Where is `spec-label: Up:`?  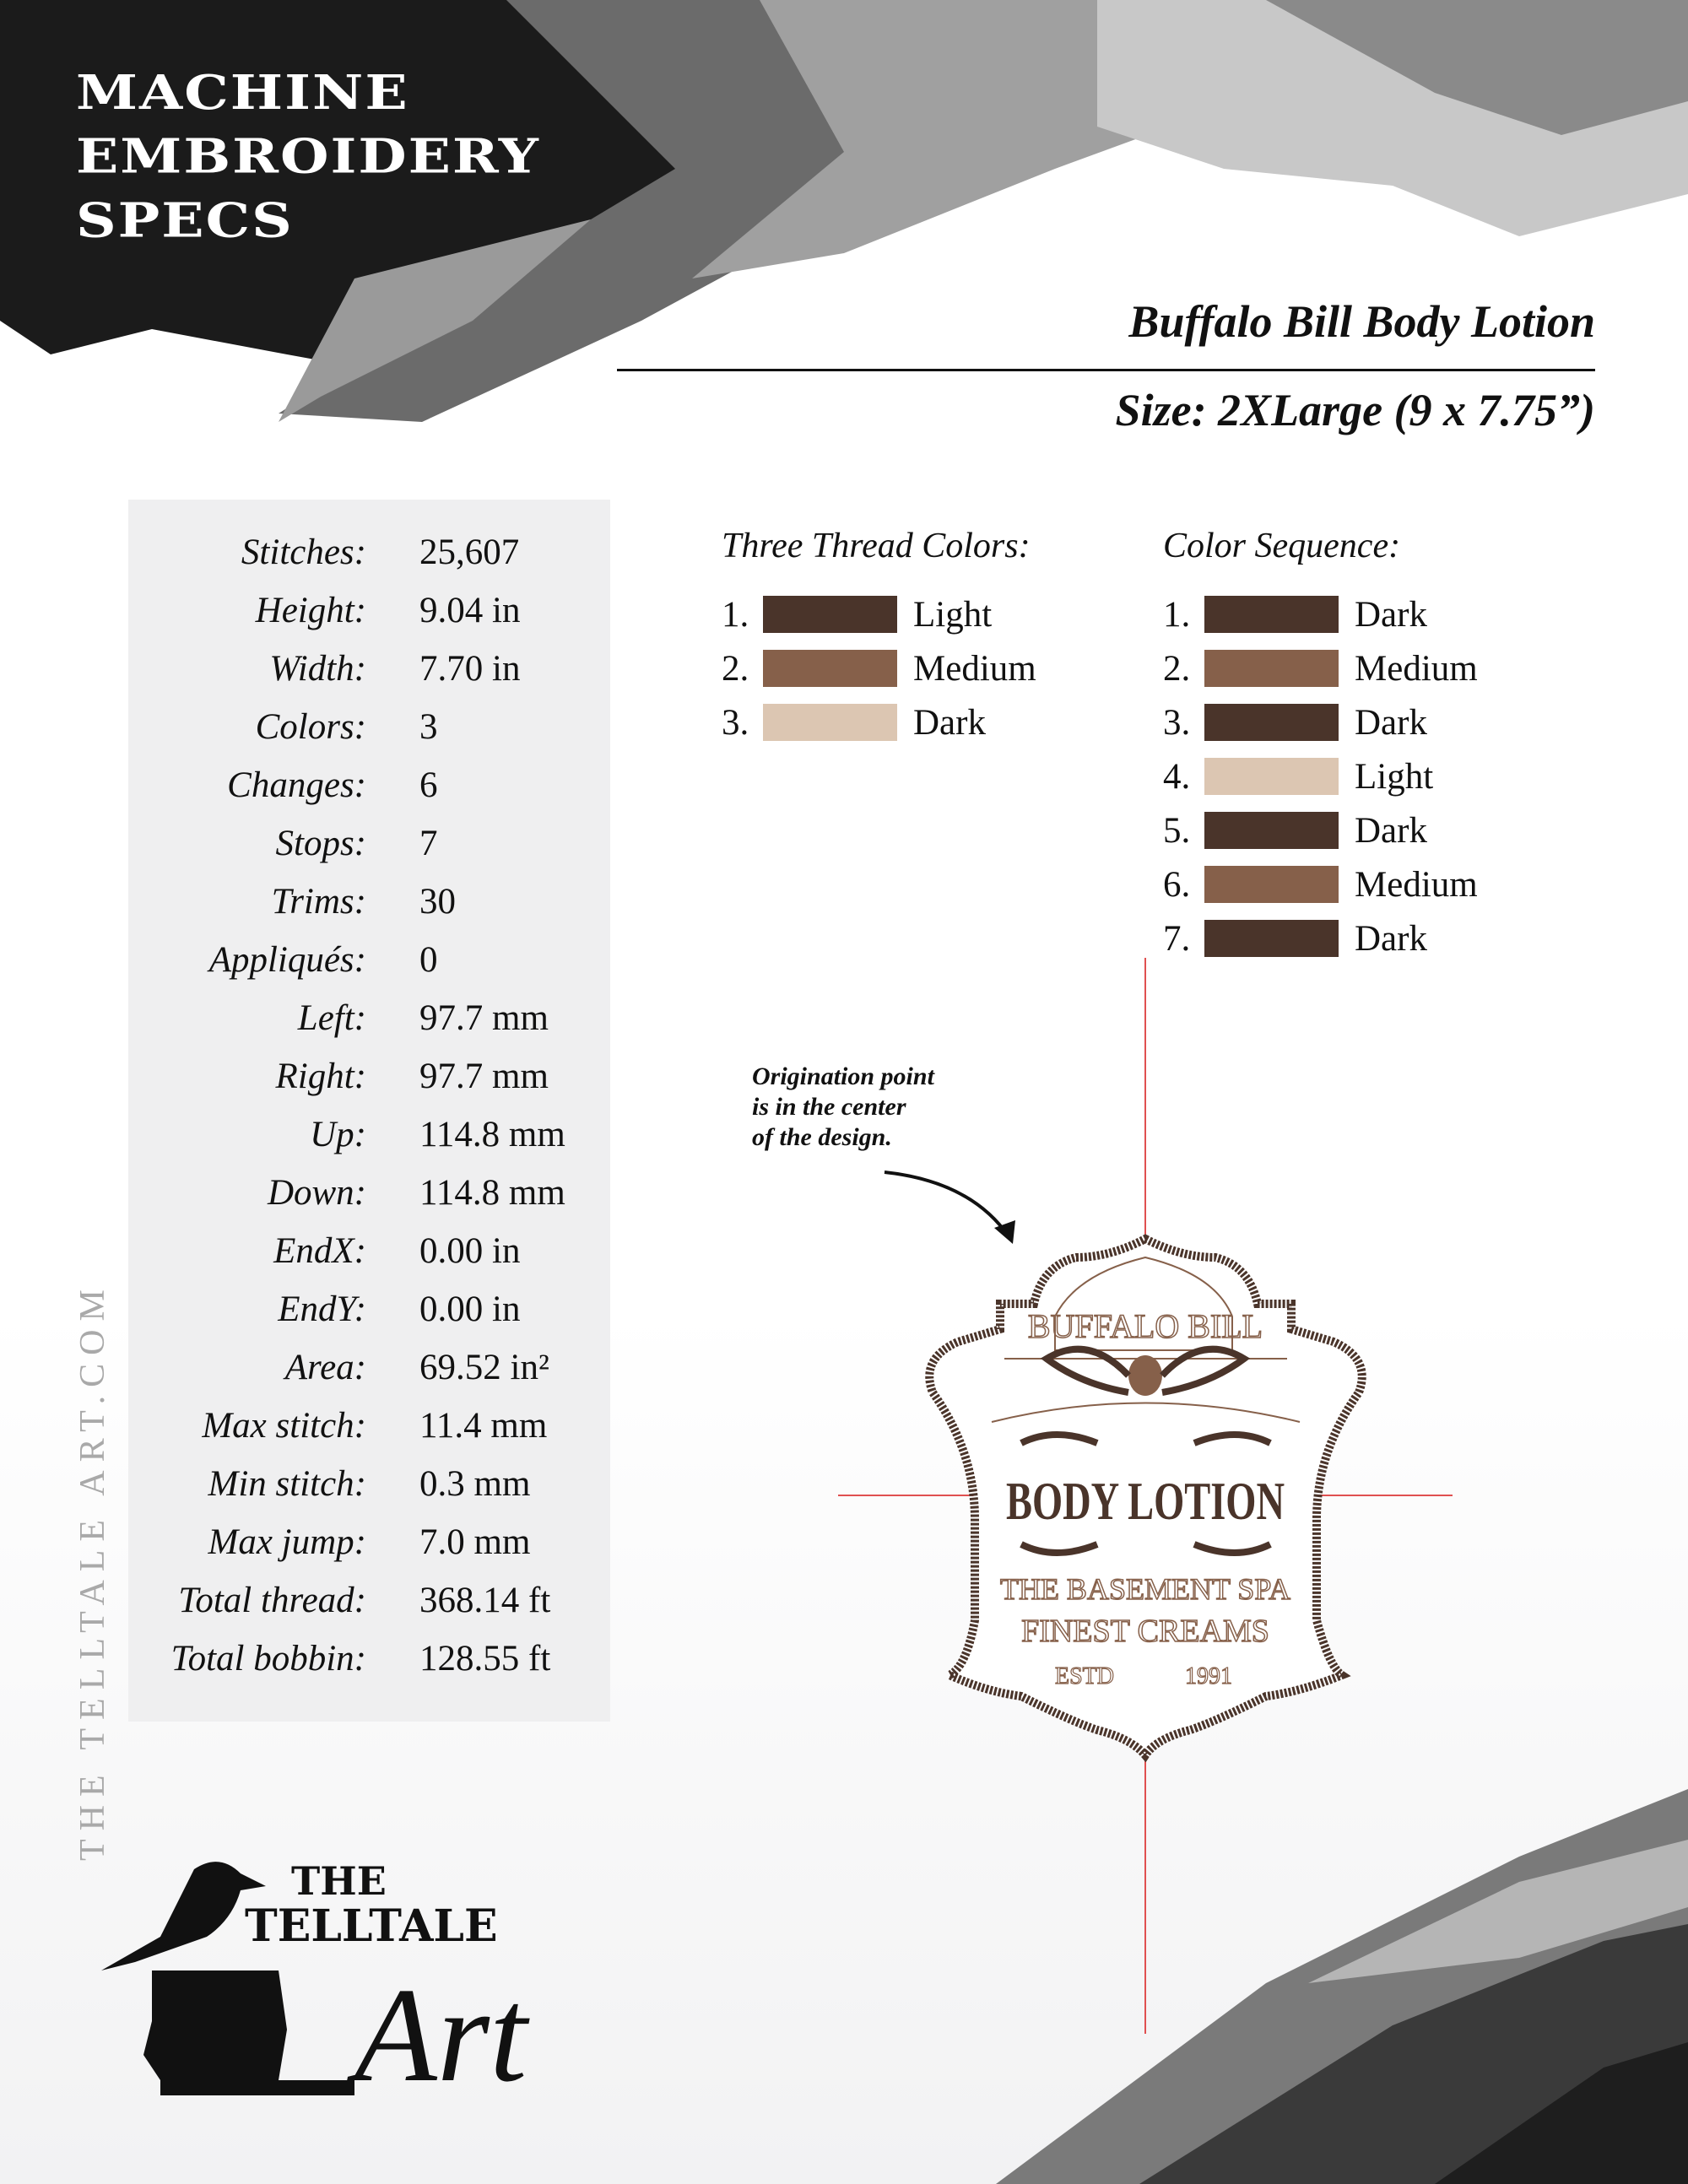
spec-label: Up: is located at coordinates (338, 1134).